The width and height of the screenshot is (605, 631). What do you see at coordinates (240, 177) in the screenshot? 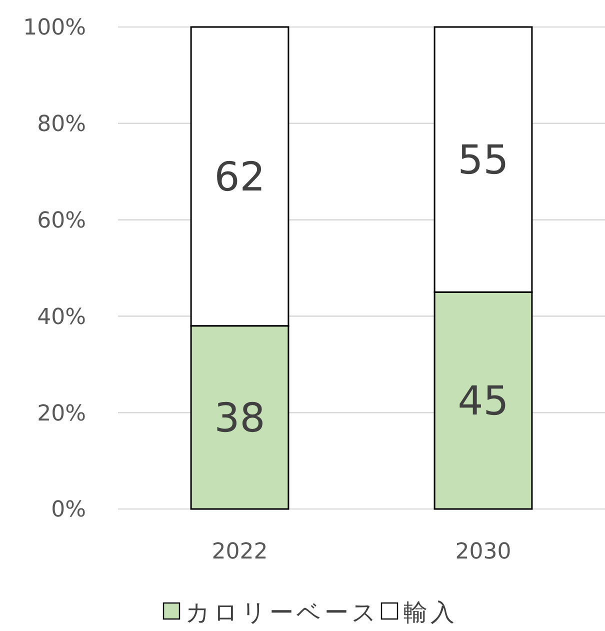
I see `data-label: 62` at bounding box center [240, 177].